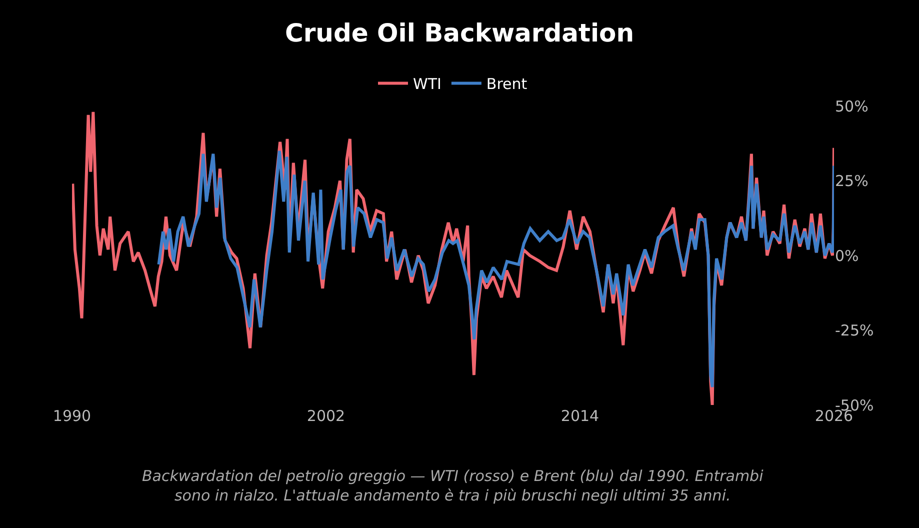 This screenshot has height=528, width=919. Describe the element at coordinates (326, 416) in the screenshot. I see `x-tick-label: 2002` at that location.